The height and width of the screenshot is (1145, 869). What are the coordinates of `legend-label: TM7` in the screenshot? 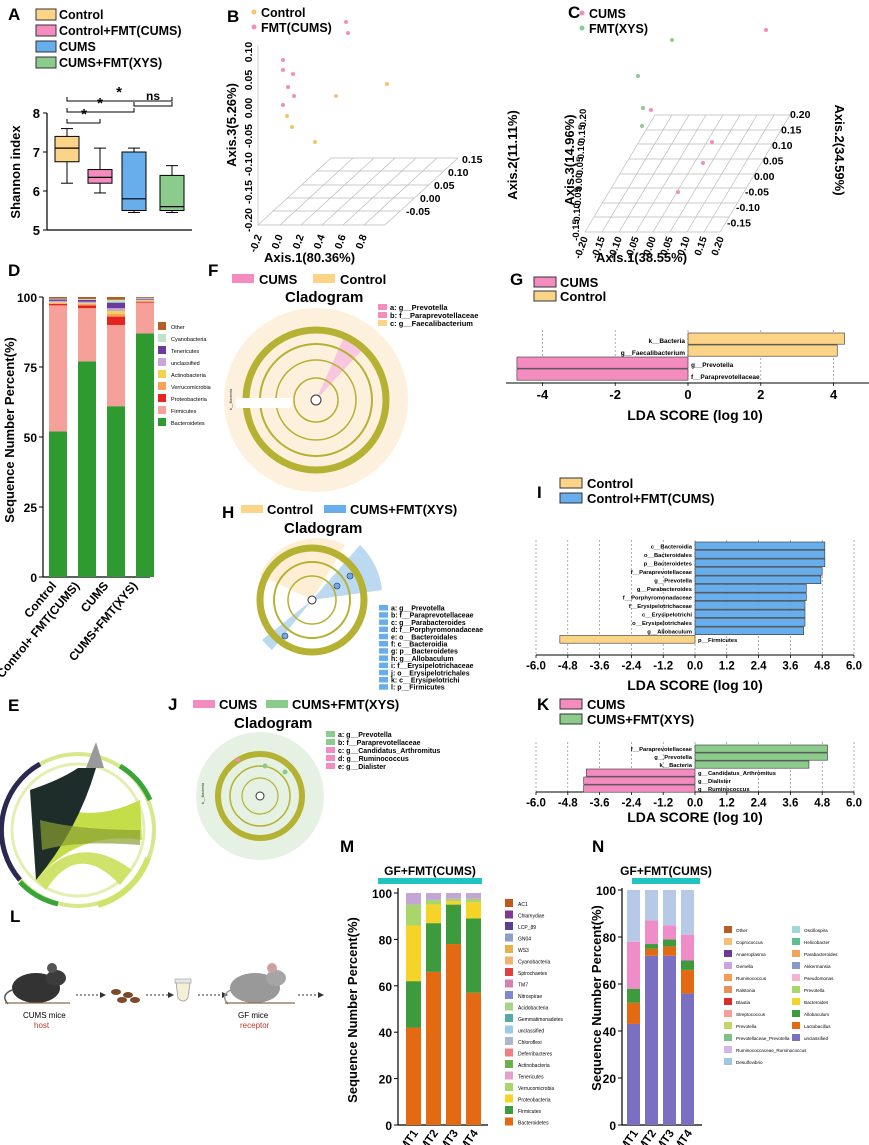 It's located at (523, 986).